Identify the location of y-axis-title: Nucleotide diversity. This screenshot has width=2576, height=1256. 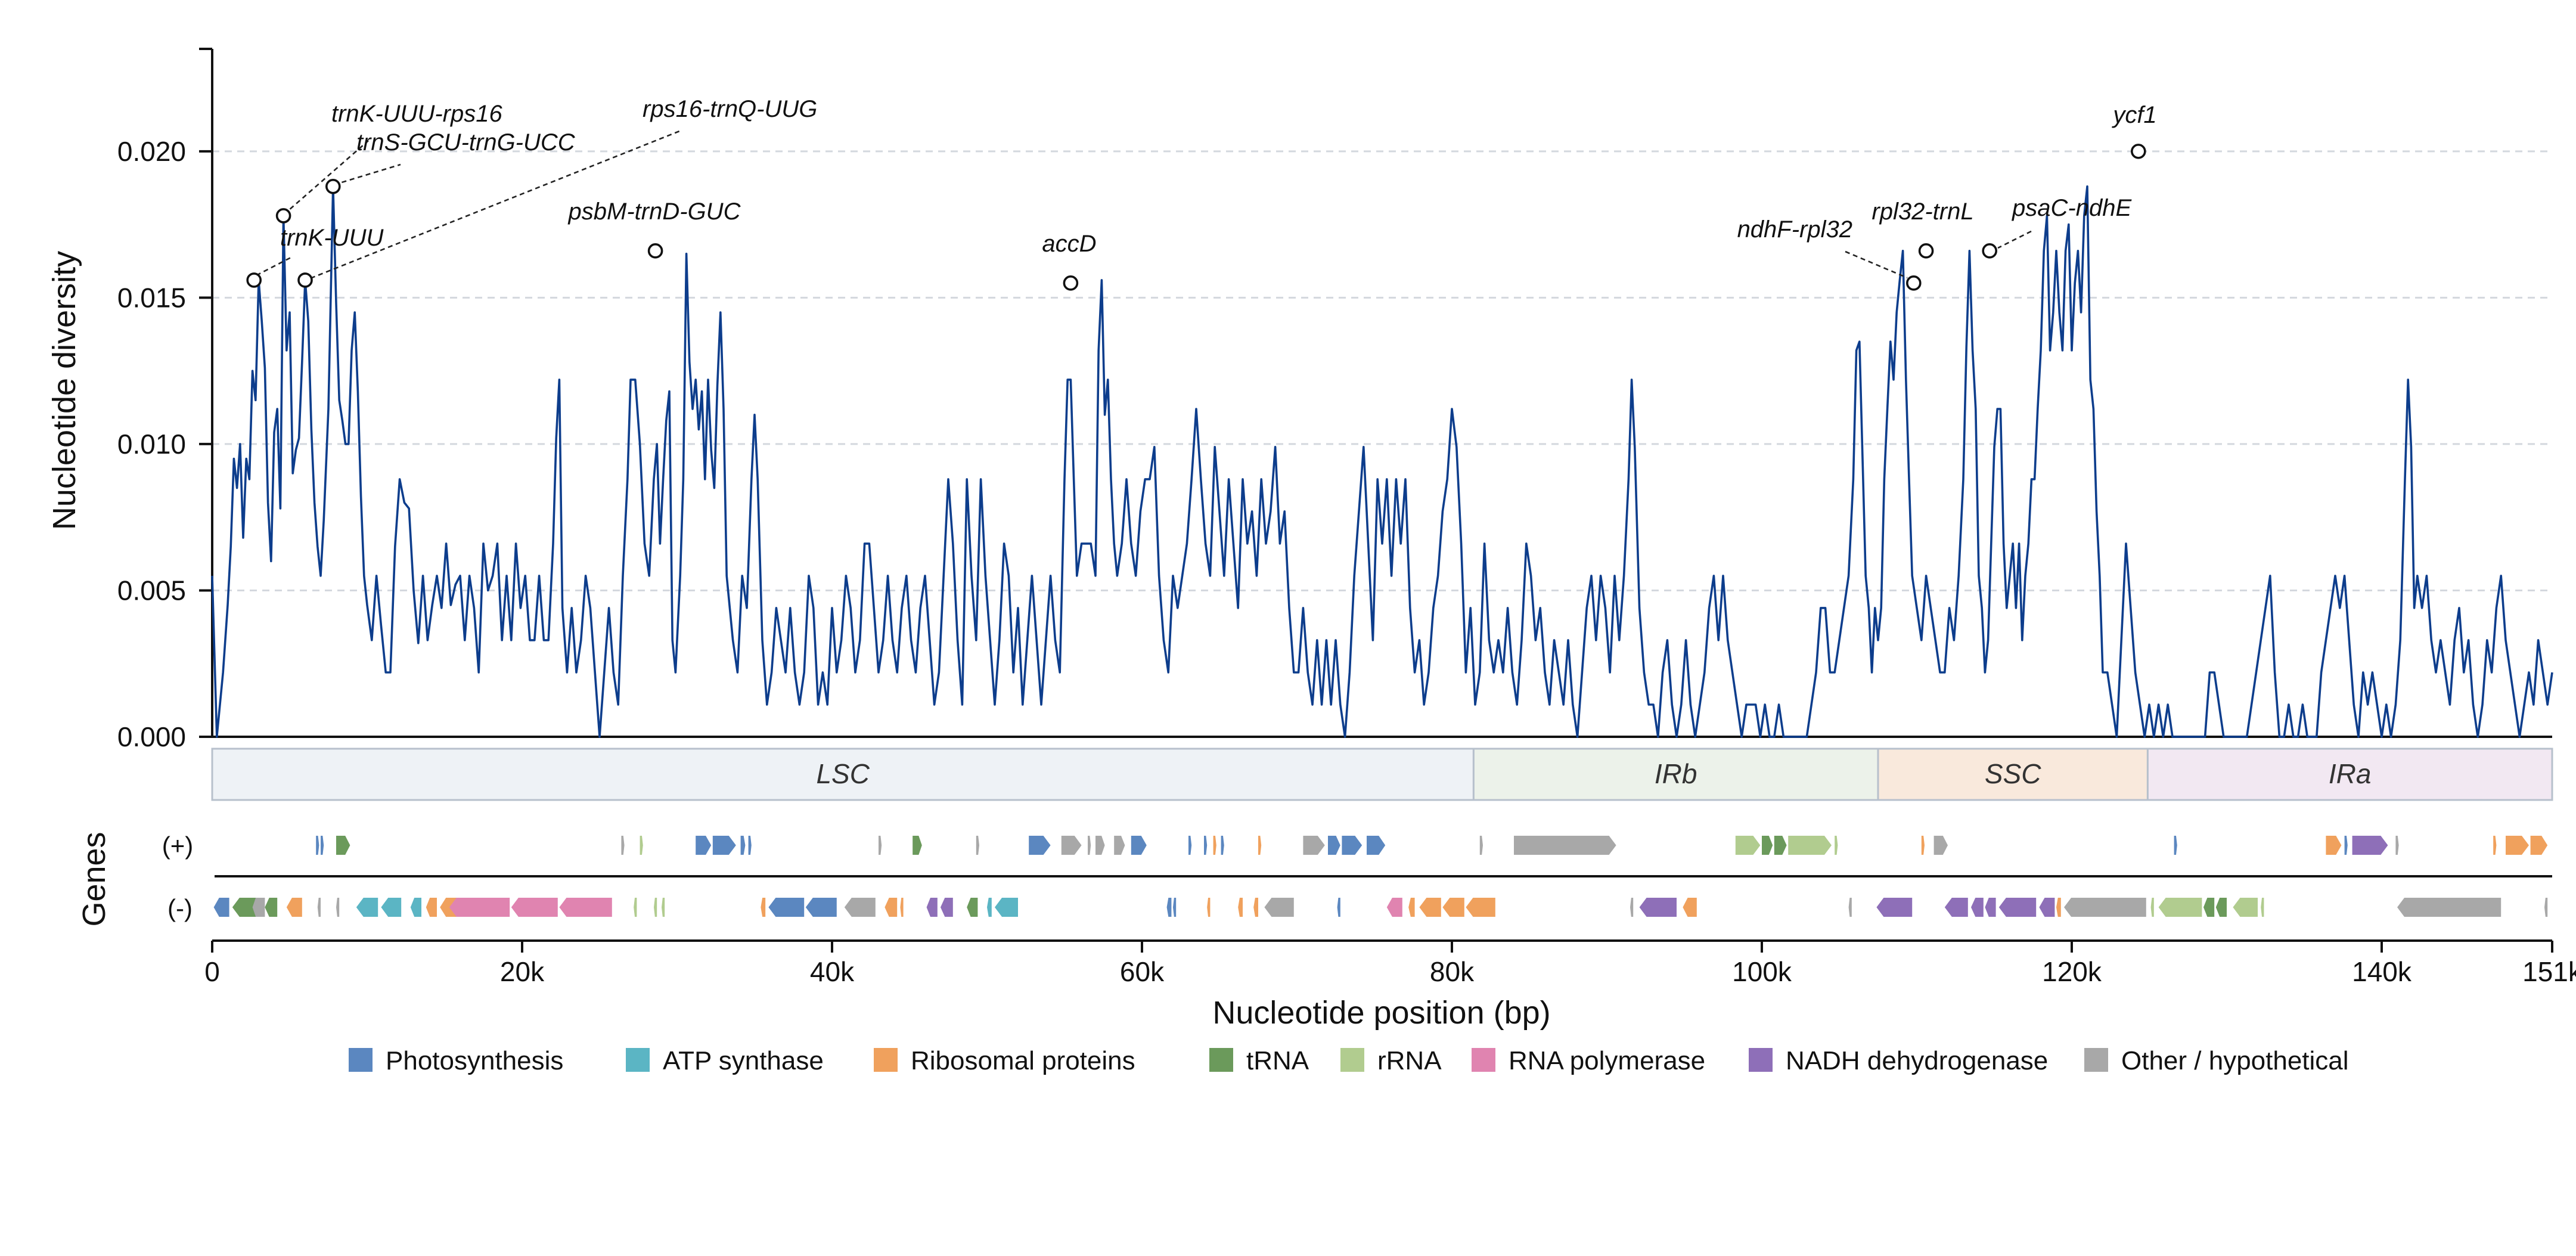
(64, 390).